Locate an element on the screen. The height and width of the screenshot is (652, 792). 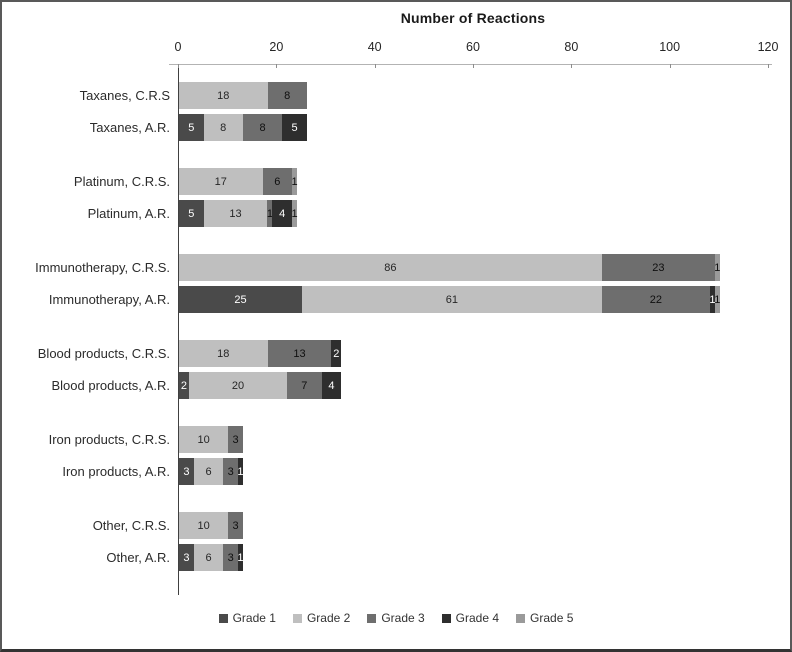
bar-segment: 23 is located at coordinates (658, 267).